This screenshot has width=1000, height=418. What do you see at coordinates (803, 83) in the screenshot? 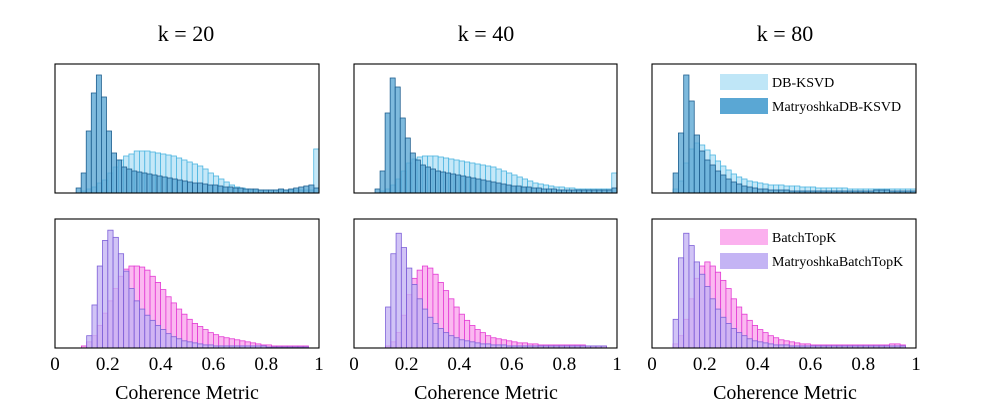
I see `legend-label-db-ksvd: DB-KSVD` at bounding box center [803, 83].